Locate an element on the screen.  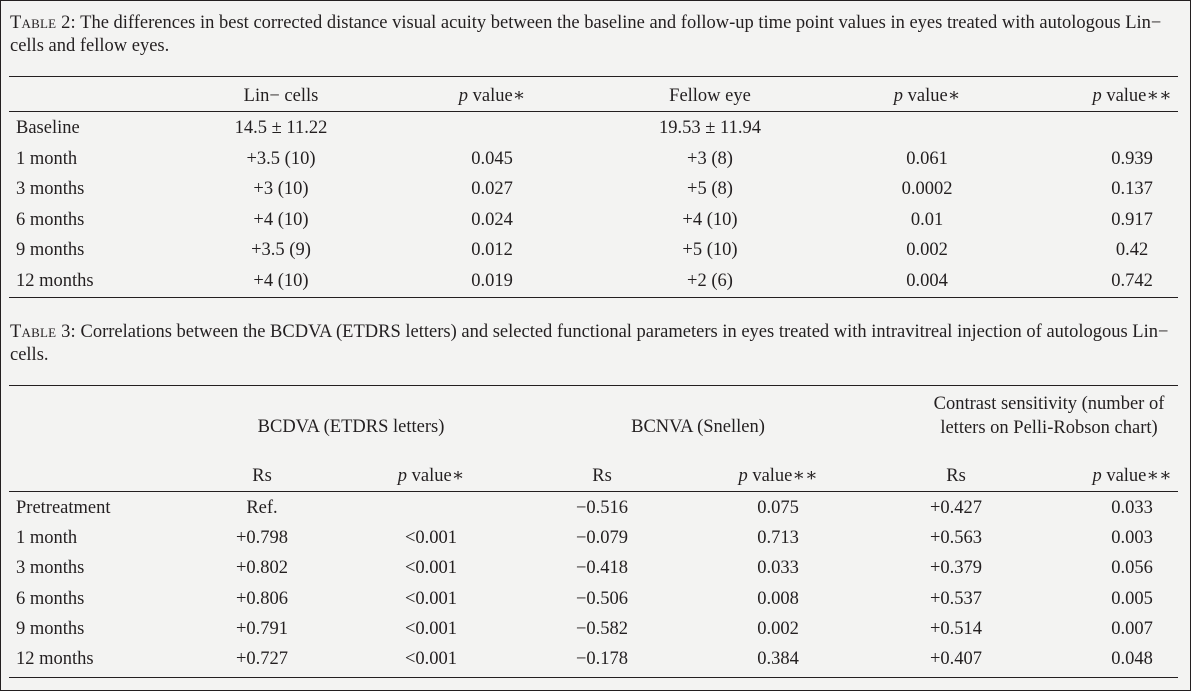
table2-bottom-rule is located at coordinates (593, 297).